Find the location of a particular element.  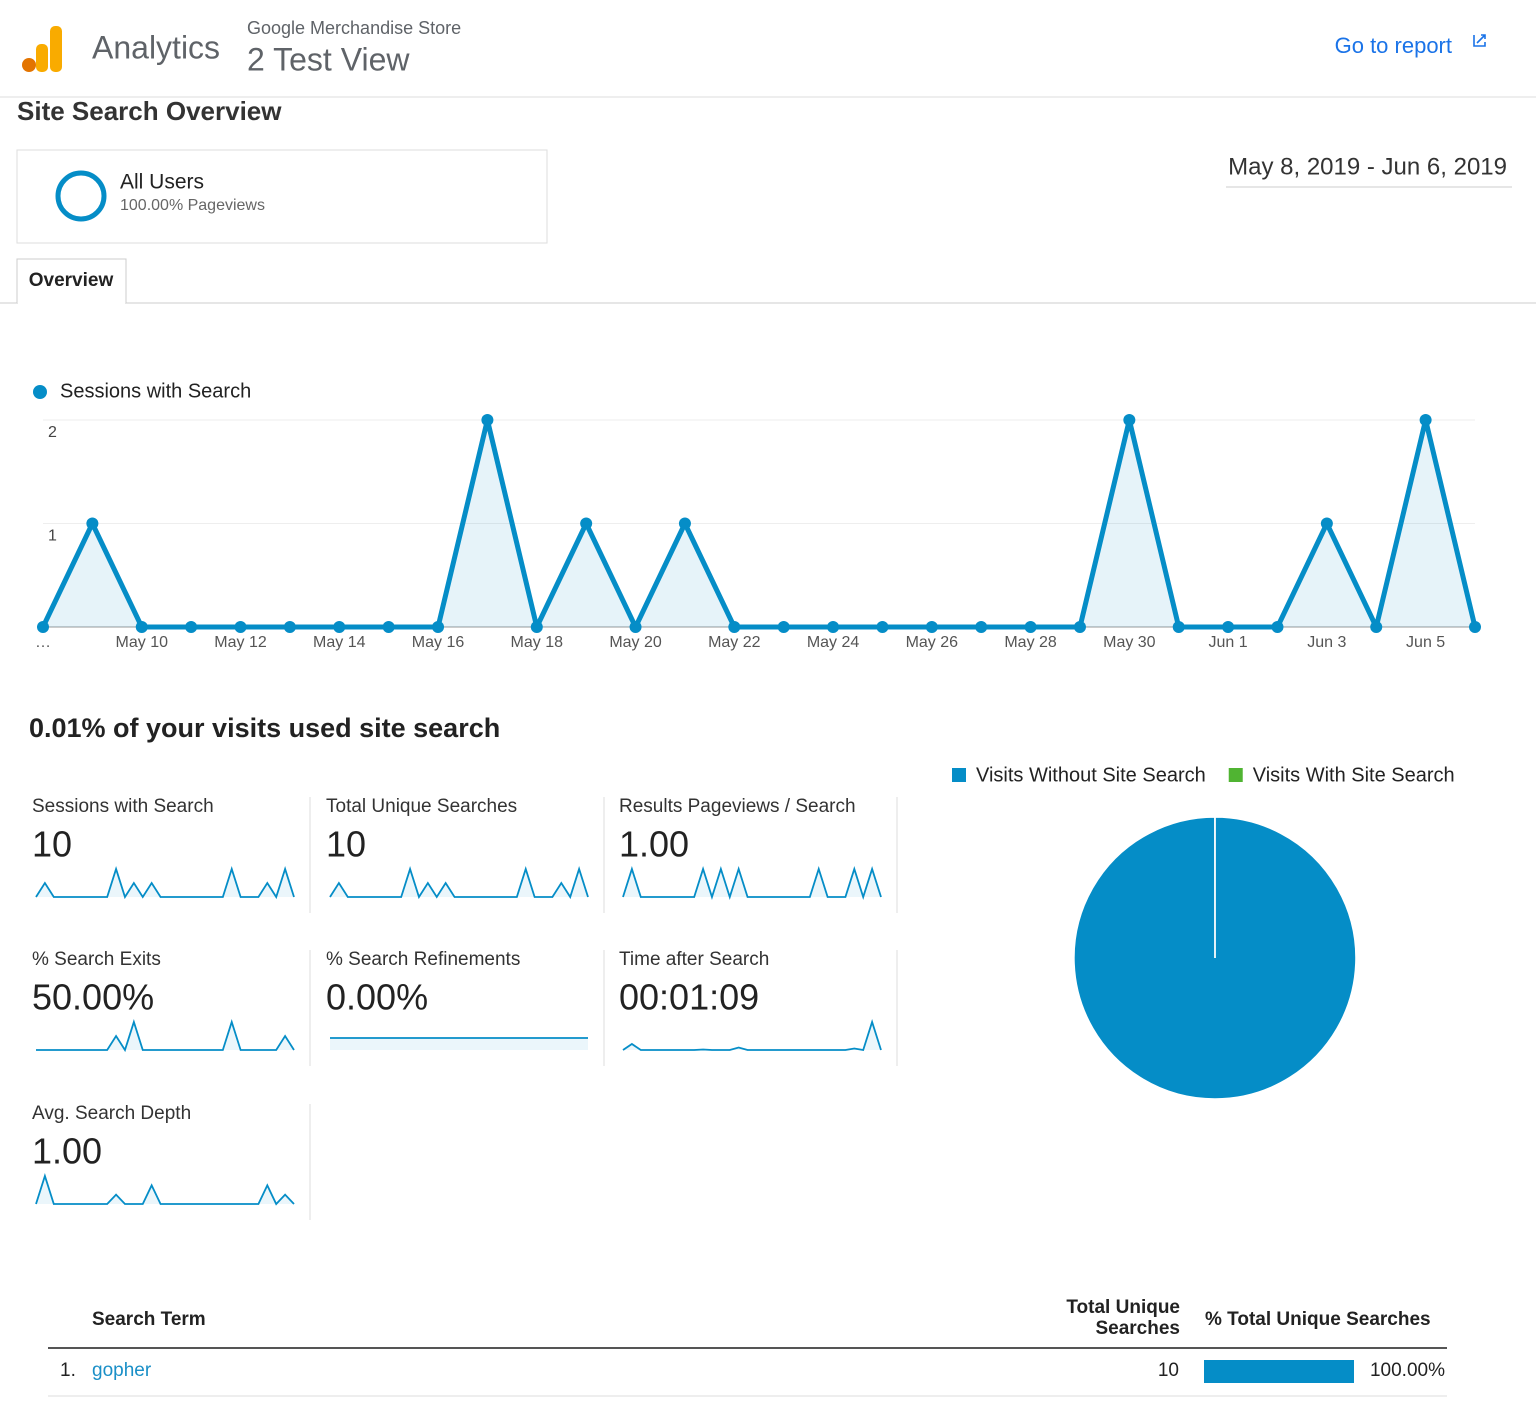

y-tick-label: 1 is located at coordinates (52, 536).